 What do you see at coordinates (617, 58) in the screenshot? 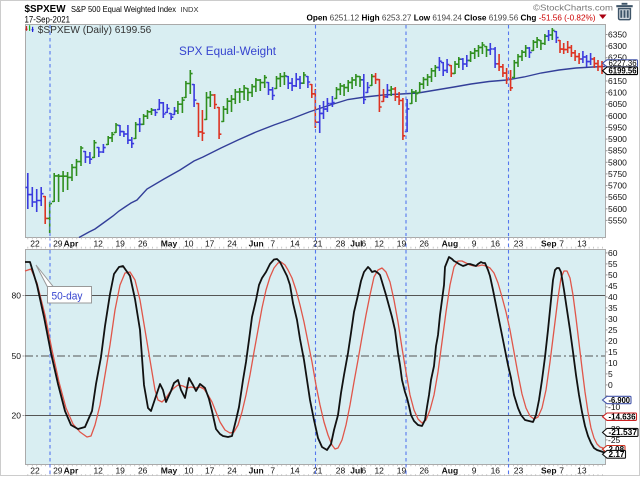
I see `svg-text: 6250` at bounding box center [617, 58].